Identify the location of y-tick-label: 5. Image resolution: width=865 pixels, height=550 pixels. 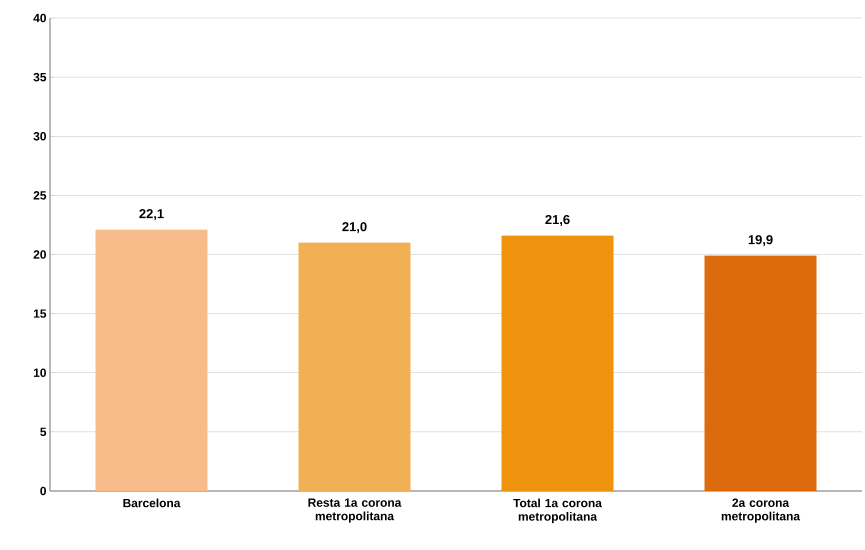
(43, 432).